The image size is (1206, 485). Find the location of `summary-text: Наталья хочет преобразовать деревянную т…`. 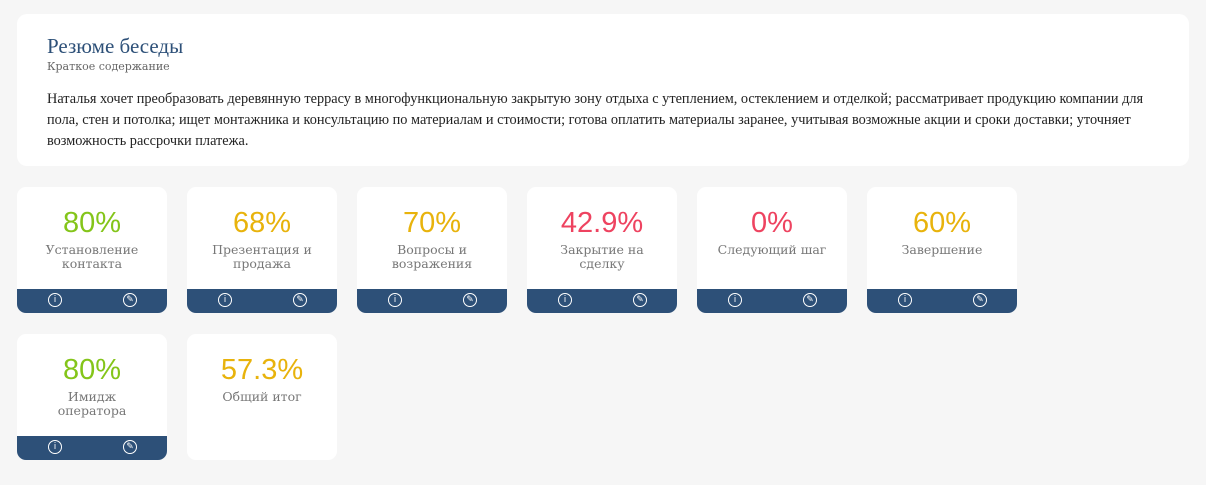

summary-text: Наталья хочет преобразовать деревянную т… is located at coordinates (595, 120).